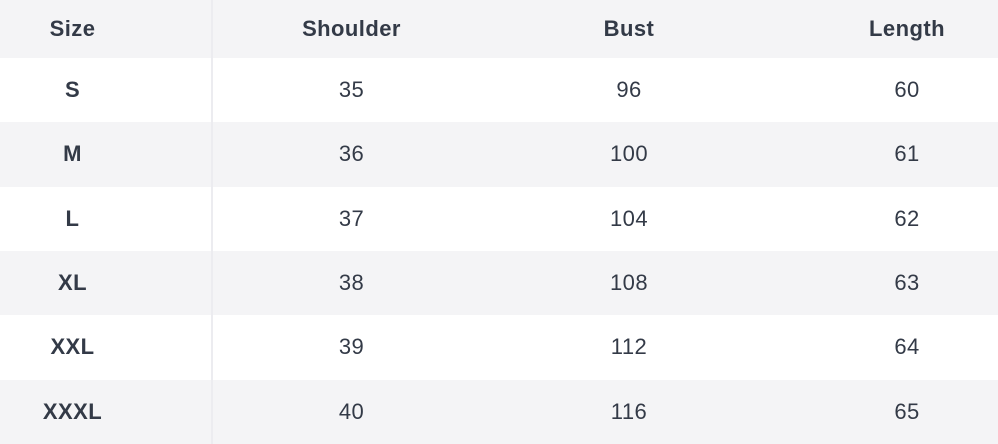  Describe the element at coordinates (351, 283) in the screenshot. I see `shoulder-cell: 38` at that location.